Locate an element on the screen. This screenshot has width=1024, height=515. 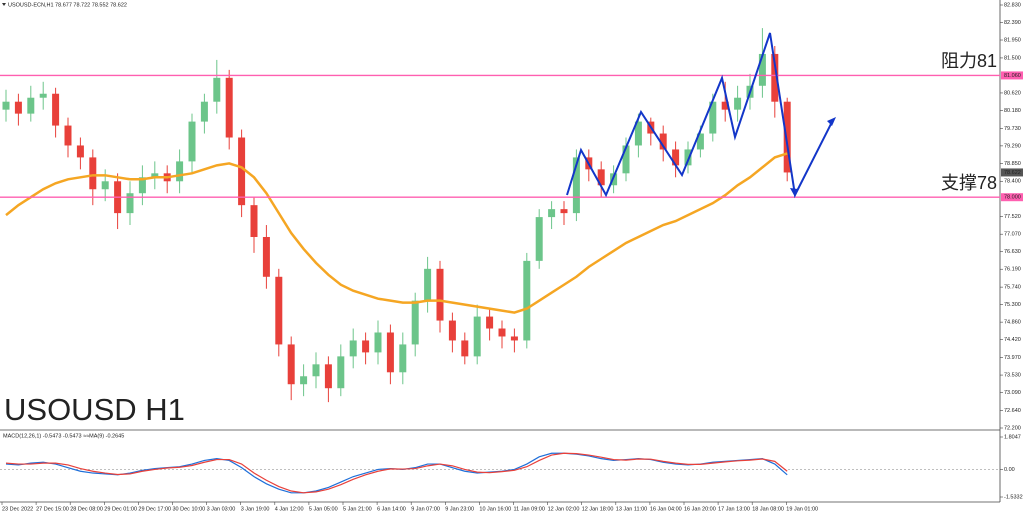
x-tick-label: 12 Jan 18:00 is located at coordinates (598, 509).